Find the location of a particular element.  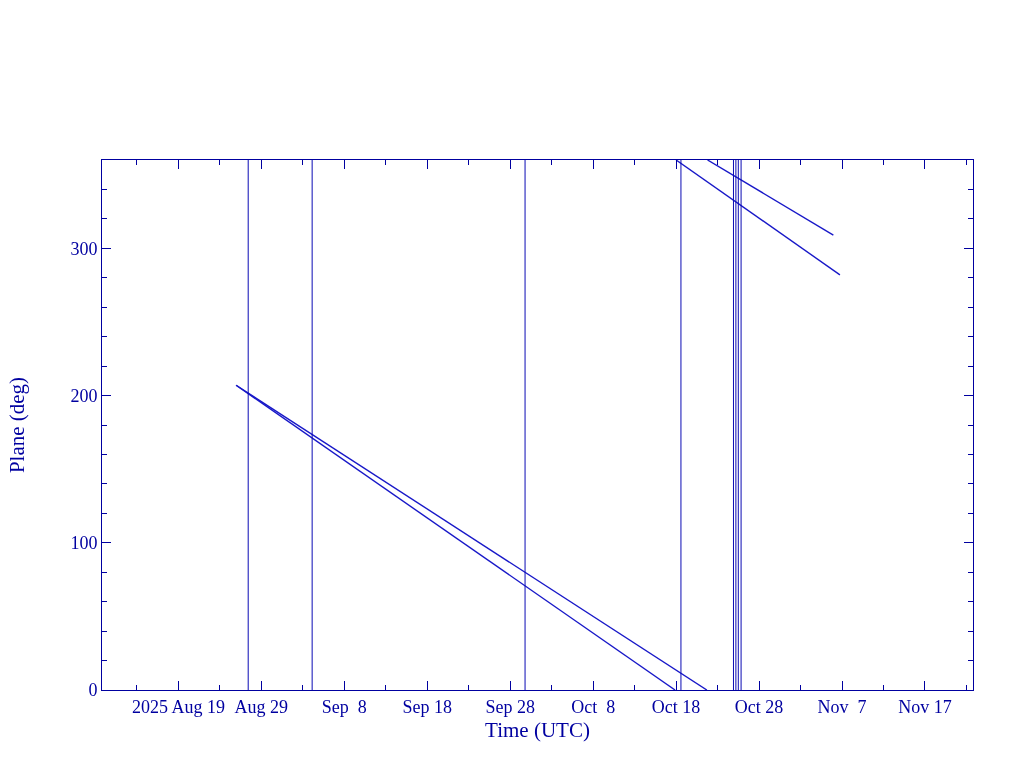

y-tick-label: 100 is located at coordinates (84, 543).